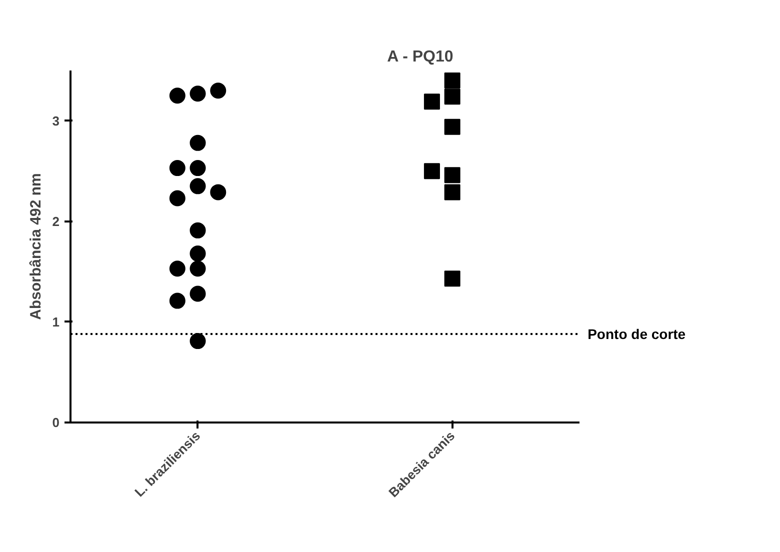  What do you see at coordinates (637, 334) in the screenshot?
I see `ref-line-label: Ponto de corte` at bounding box center [637, 334].